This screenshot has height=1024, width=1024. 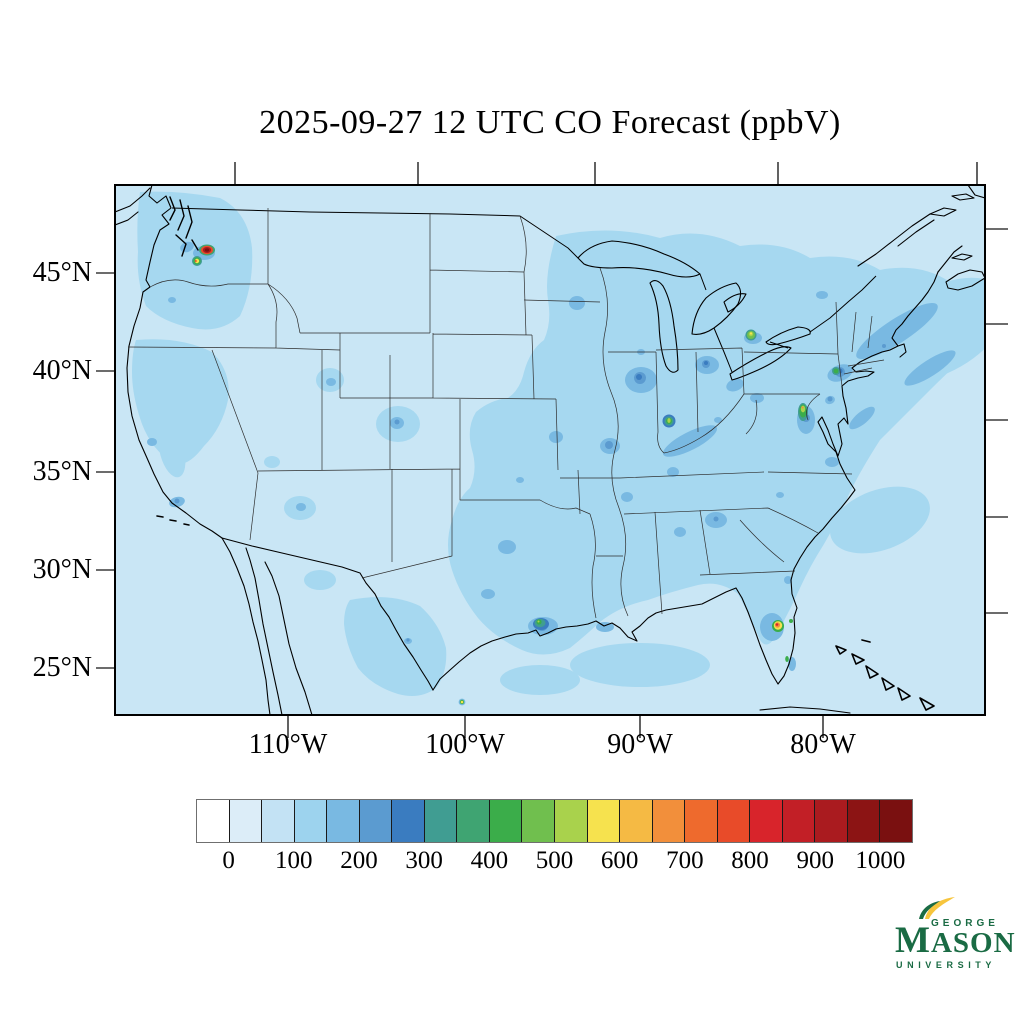 What do you see at coordinates (424, 860) in the screenshot?
I see `colorbar-tick-label: 300` at bounding box center [424, 860].